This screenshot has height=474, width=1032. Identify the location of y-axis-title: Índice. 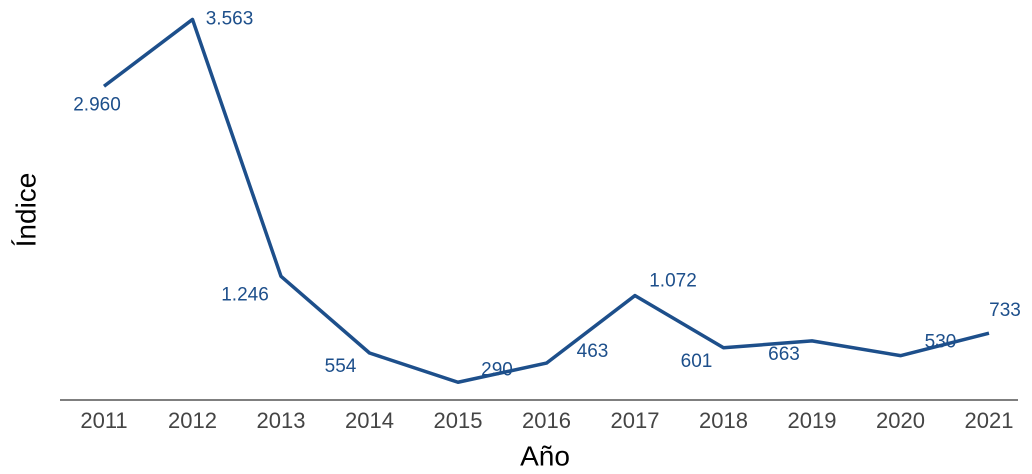
(25, 210).